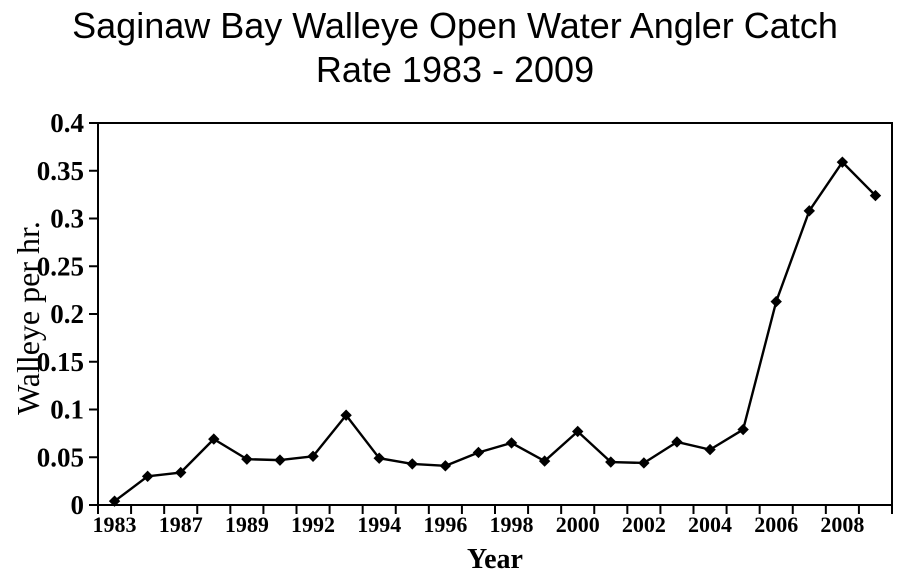 The height and width of the screenshot is (585, 910). I want to click on y-tick-label: 0.25, so click(60, 266).